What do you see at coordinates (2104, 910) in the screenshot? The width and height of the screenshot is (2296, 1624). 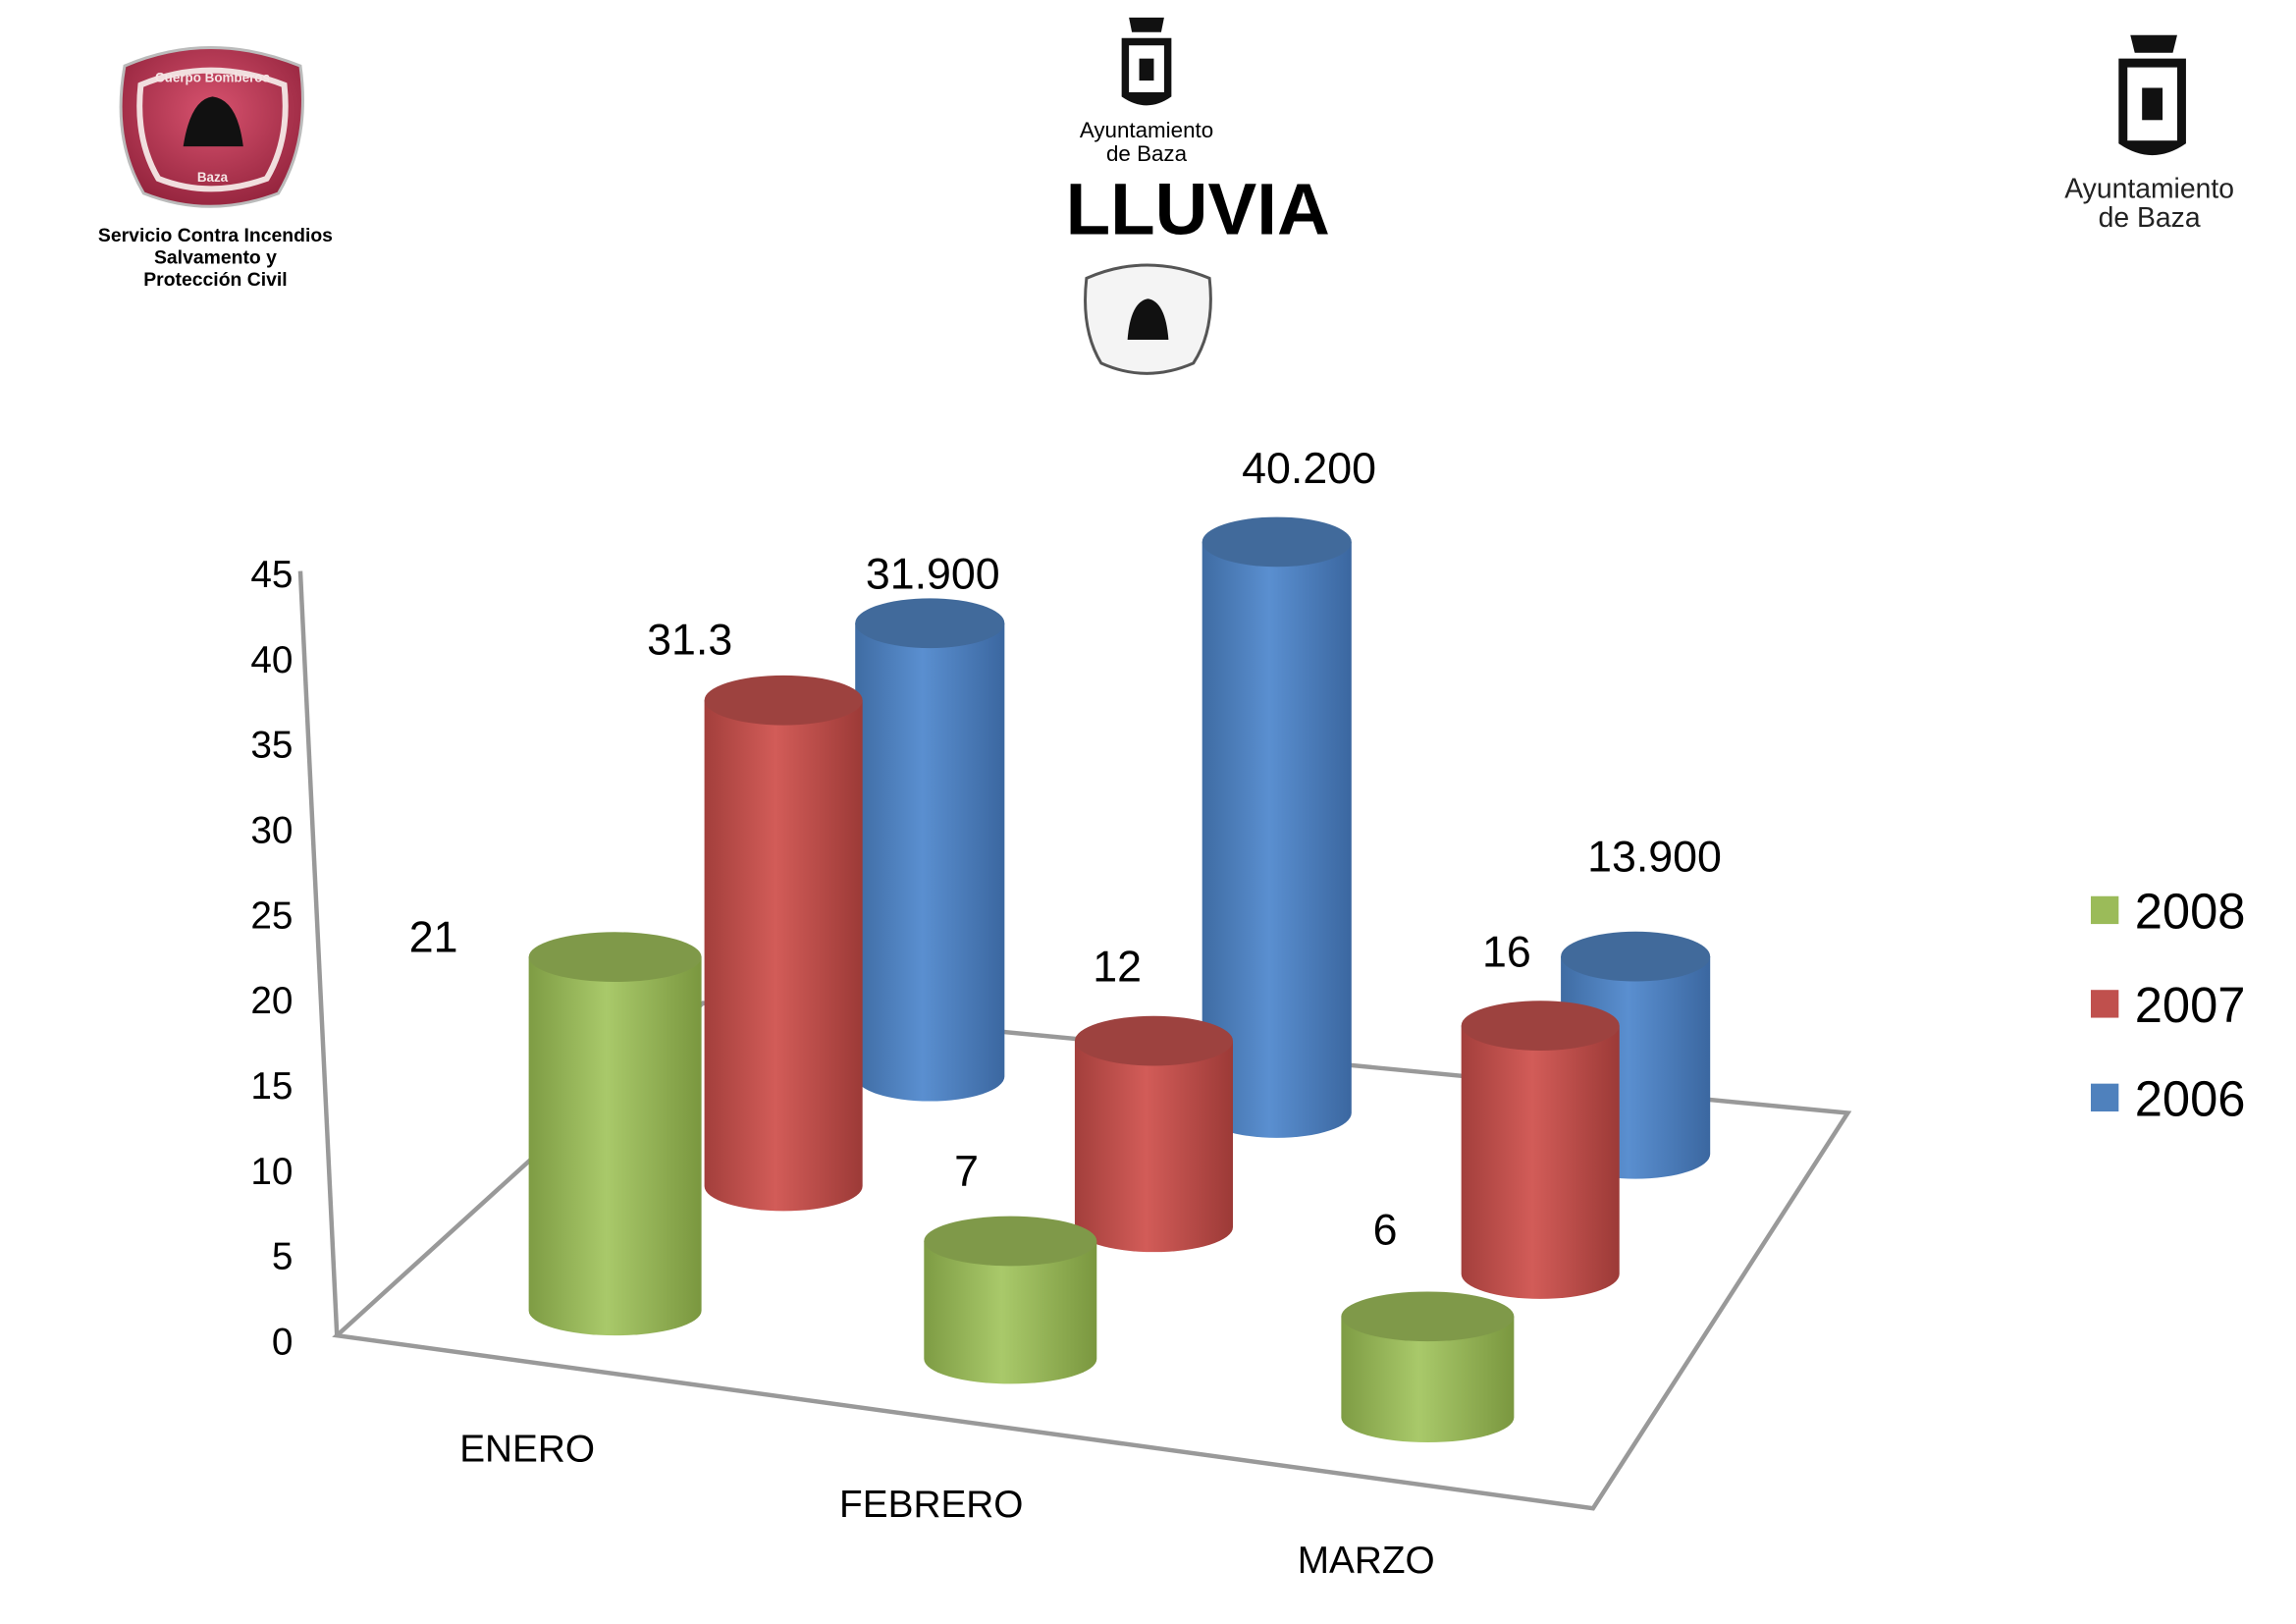 I see `legend-swatch-2008` at bounding box center [2104, 910].